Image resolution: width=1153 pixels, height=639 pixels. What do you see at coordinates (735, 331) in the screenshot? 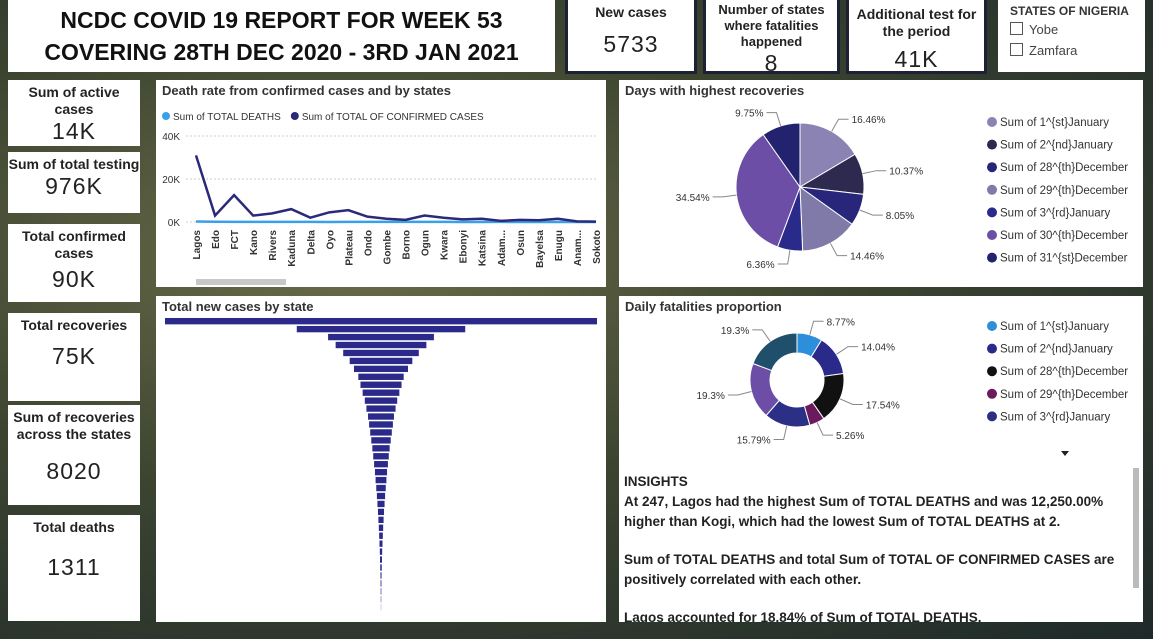
I see `data-label: 19.3%` at bounding box center [735, 331].